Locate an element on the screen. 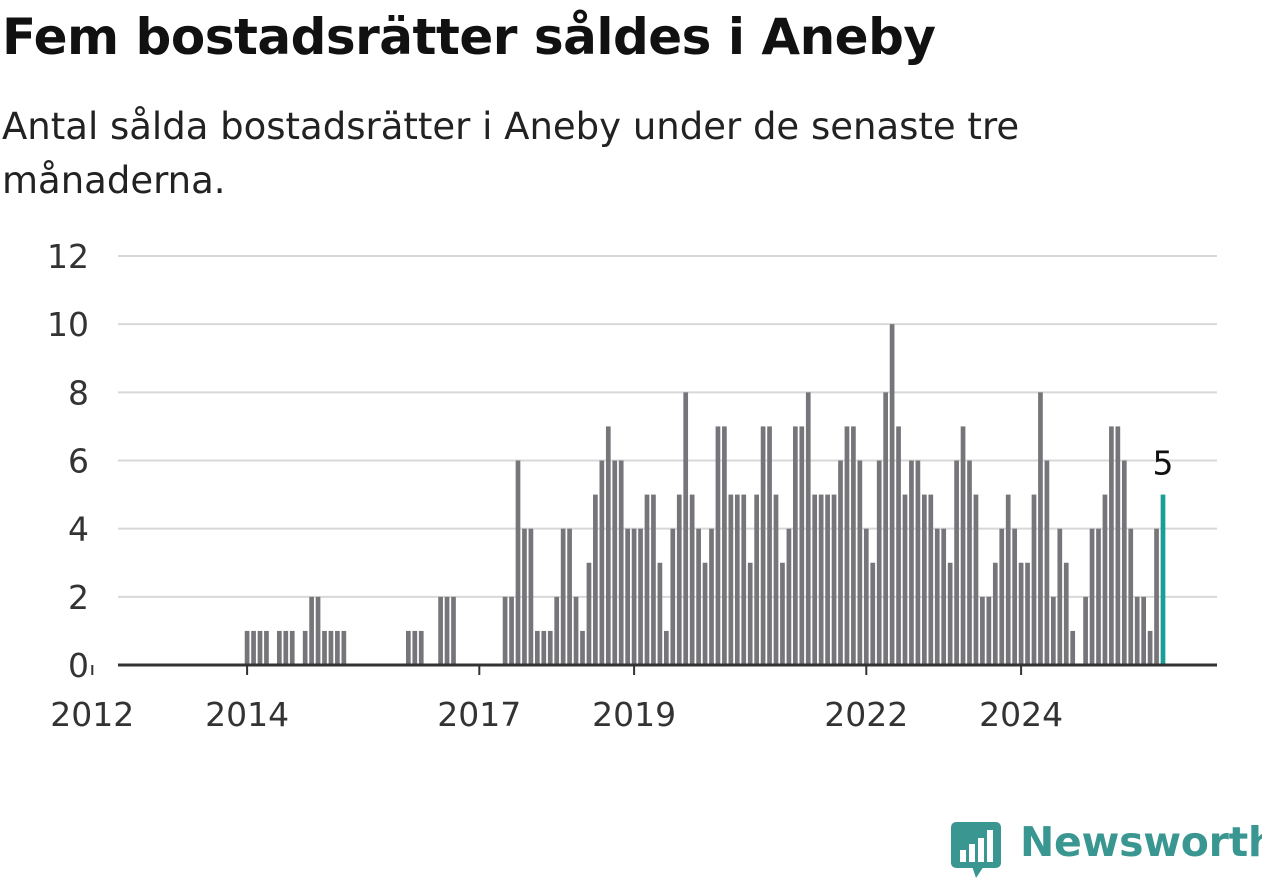  x-tick-label: 2024 is located at coordinates (1021, 714).